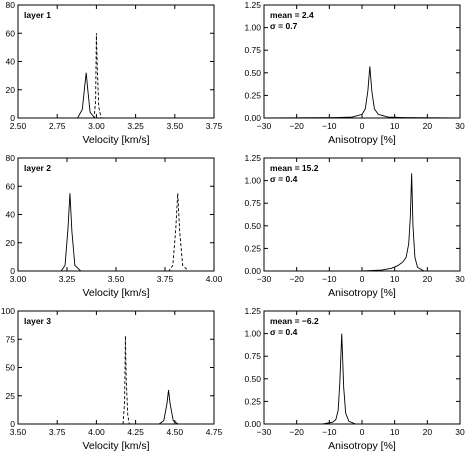 Image resolution: width=474 pixels, height=457 pixels. Describe the element at coordinates (11, 339) in the screenshot. I see `y-tick-label: 75` at that location.